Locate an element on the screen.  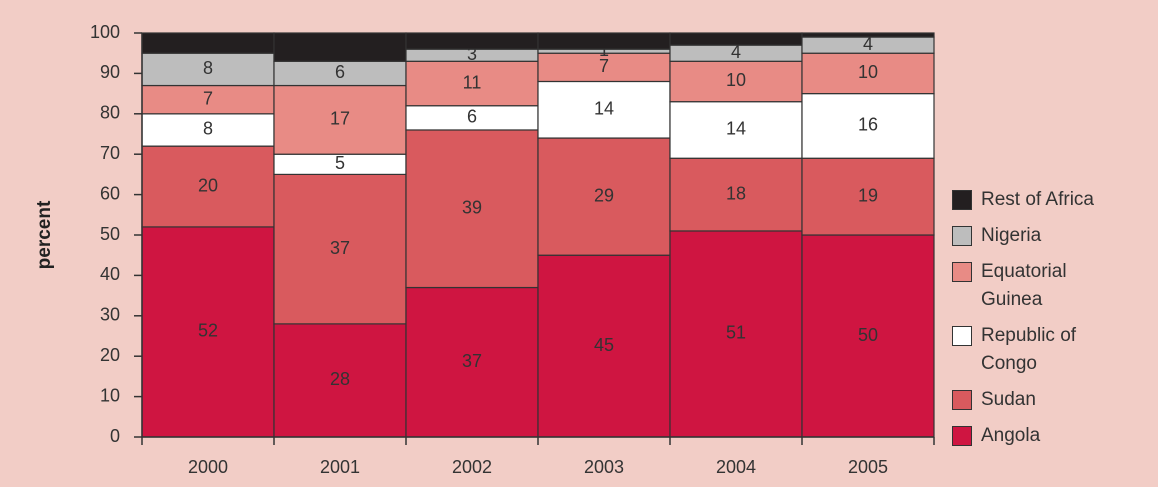
legend-label: Angola is located at coordinates (1011, 435).